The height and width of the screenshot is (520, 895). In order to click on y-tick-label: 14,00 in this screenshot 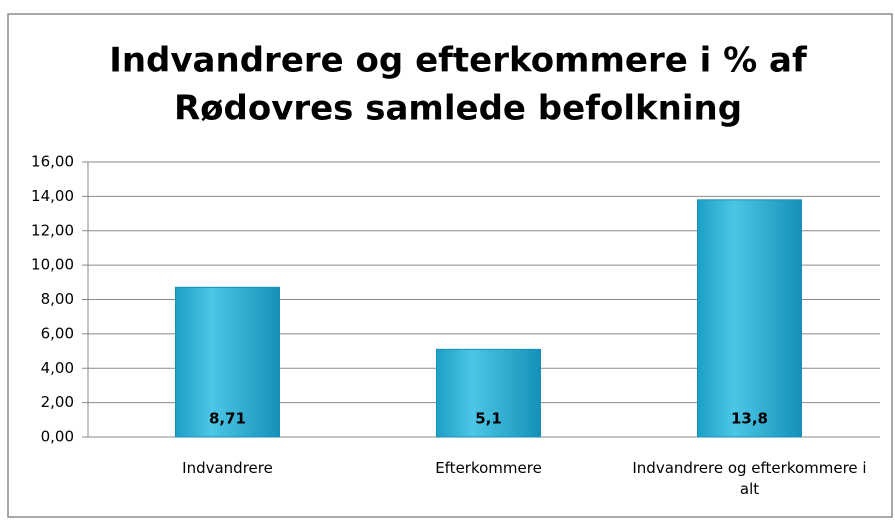, I will do `click(52, 196)`.